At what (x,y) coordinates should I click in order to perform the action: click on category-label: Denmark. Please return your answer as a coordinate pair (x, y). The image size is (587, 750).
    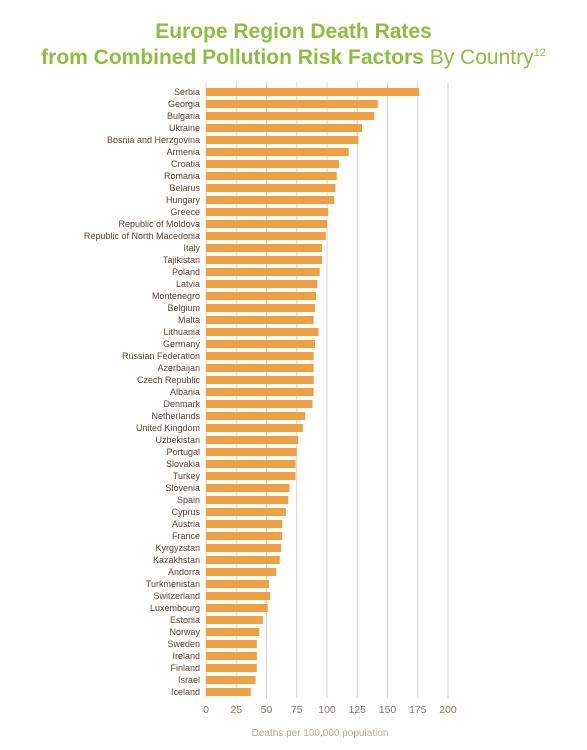
    Looking at the image, I should click on (181, 404).